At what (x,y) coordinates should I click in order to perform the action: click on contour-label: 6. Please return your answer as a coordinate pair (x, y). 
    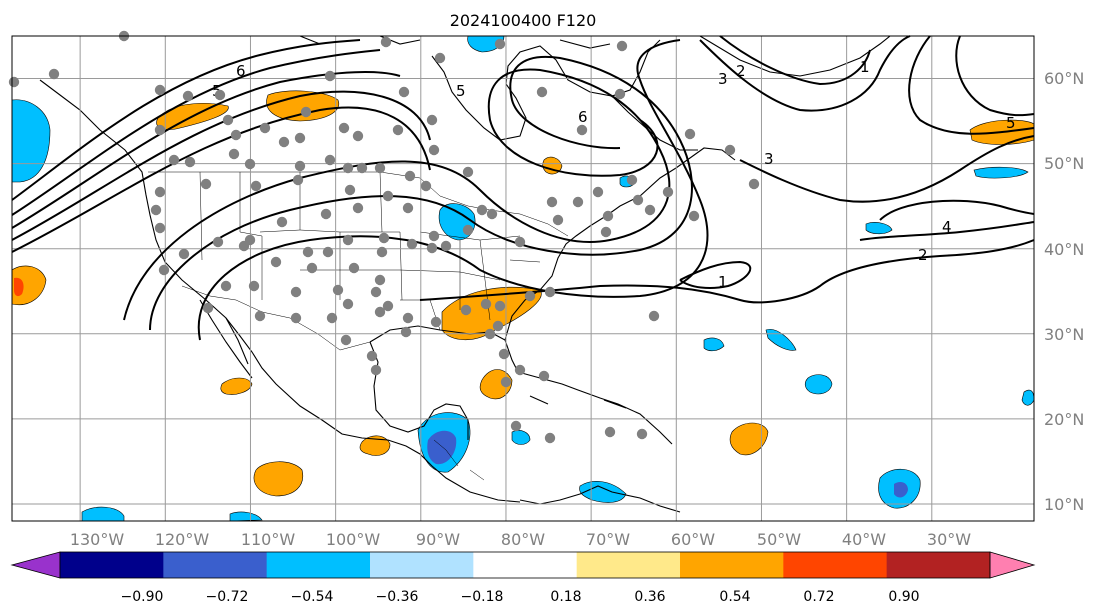
    Looking at the image, I should click on (241, 71).